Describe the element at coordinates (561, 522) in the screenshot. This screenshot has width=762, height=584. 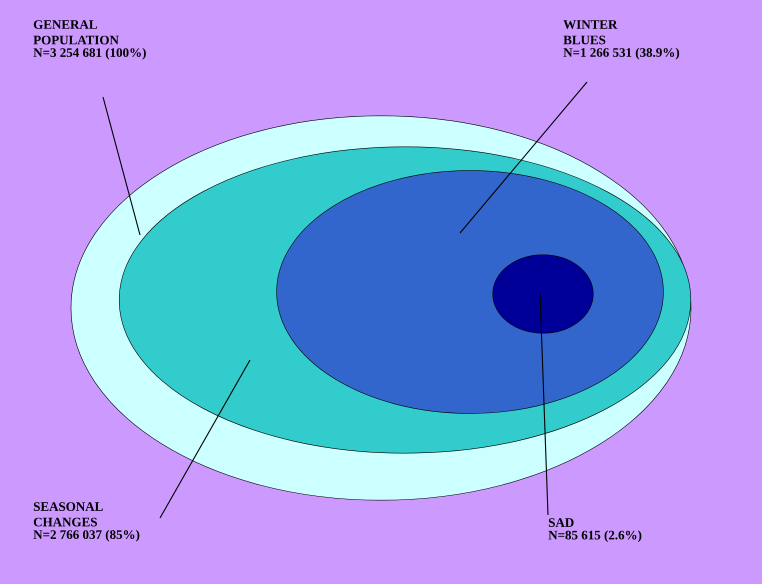
I see `category-label: SAD` at that location.